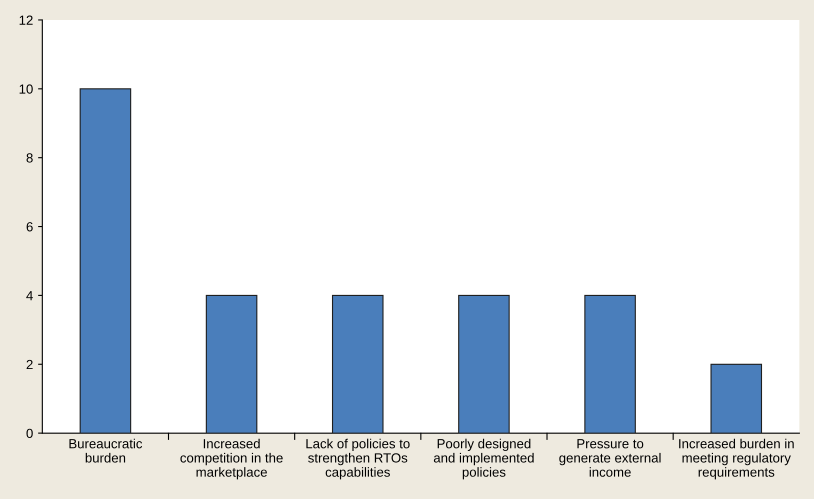 The image size is (814, 499). What do you see at coordinates (26, 89) in the screenshot?
I see `y-tick-label: 10` at bounding box center [26, 89].